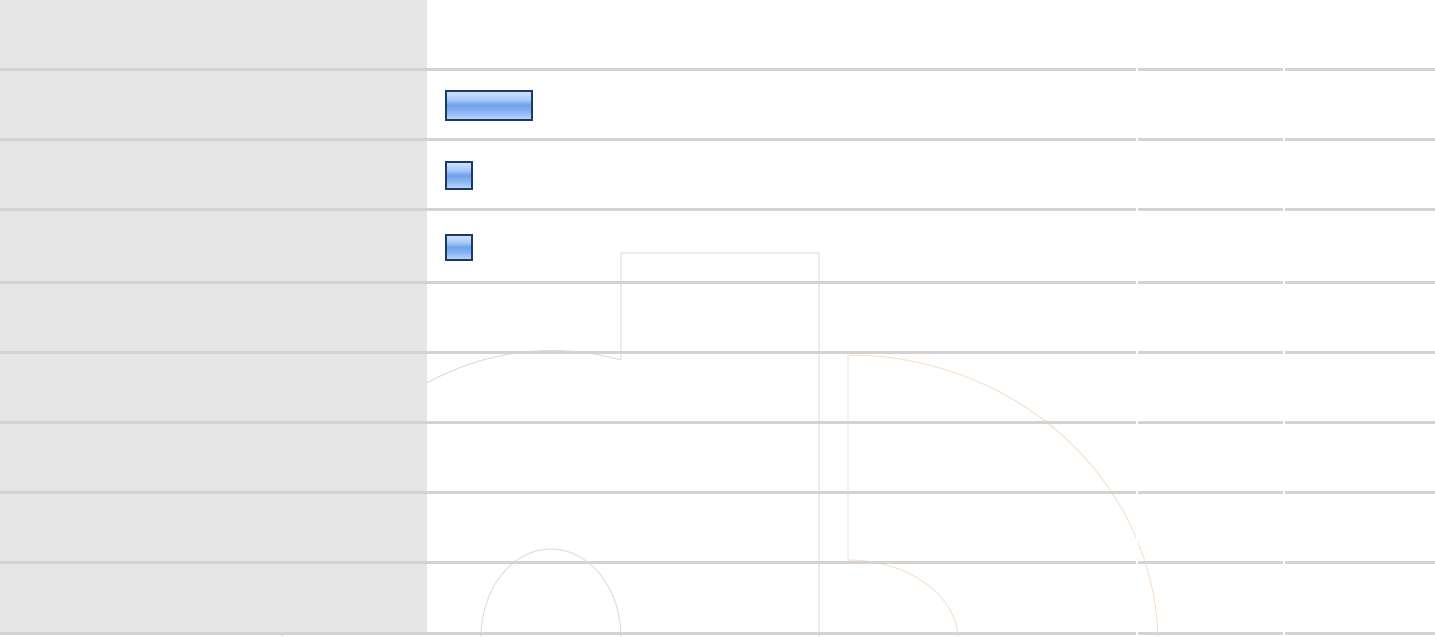 Image resolution: width=1435 pixels, height=637 pixels. I want to click on row-value-cell, so click(931, 35).